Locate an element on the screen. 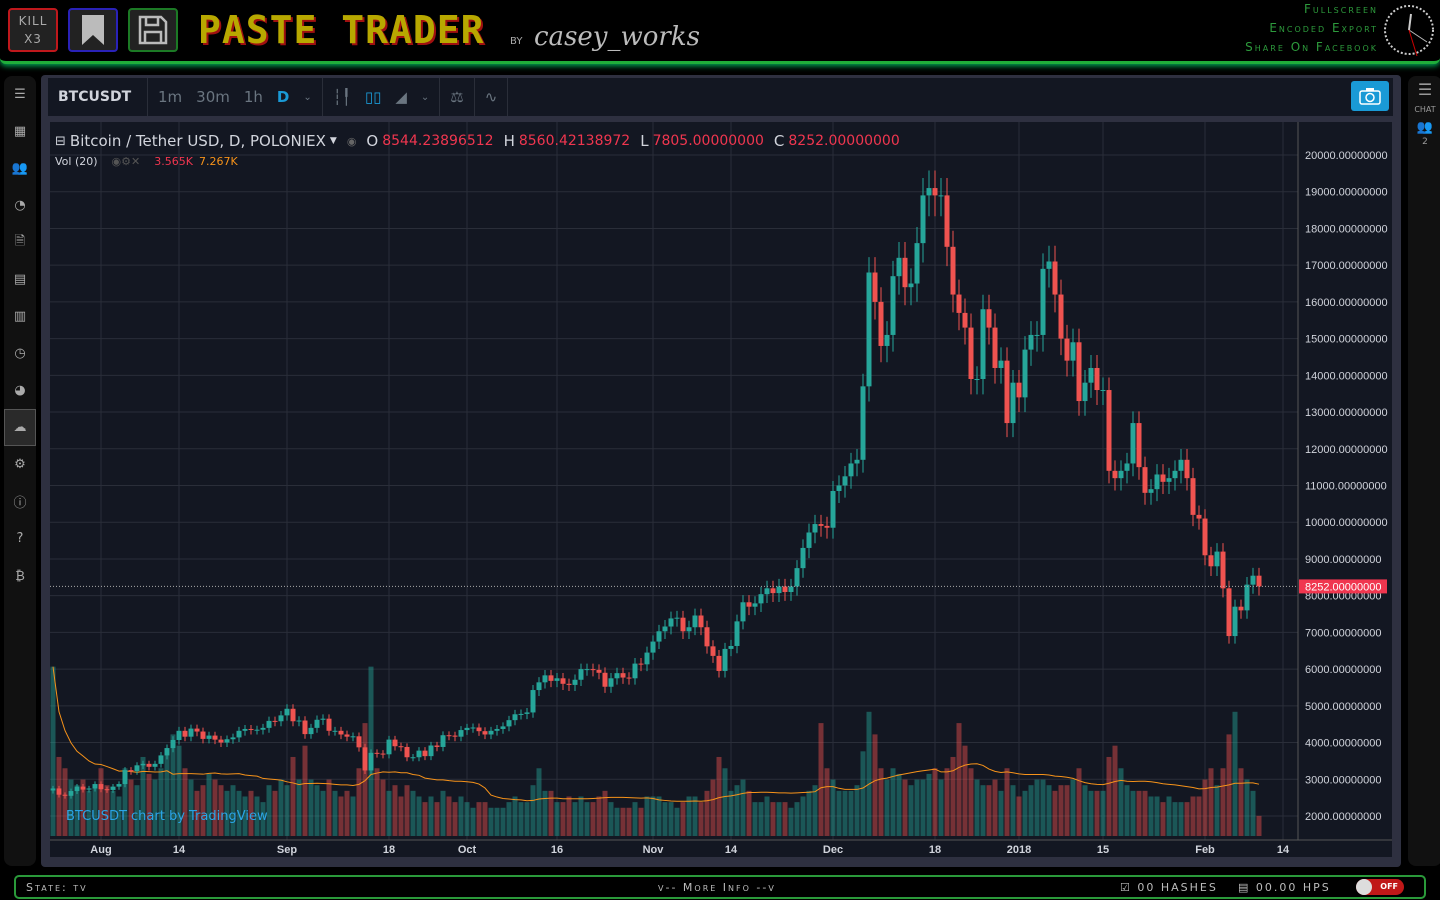  volume-controls-icon: ◉⚙✕ is located at coordinates (126, 161).